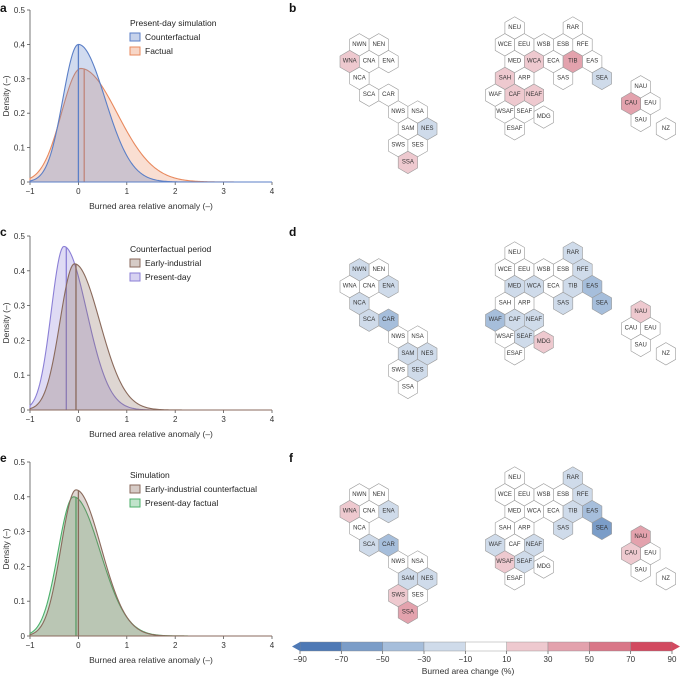 The image size is (685, 679). I want to click on legend-label: Present-day factual, so click(181, 503).